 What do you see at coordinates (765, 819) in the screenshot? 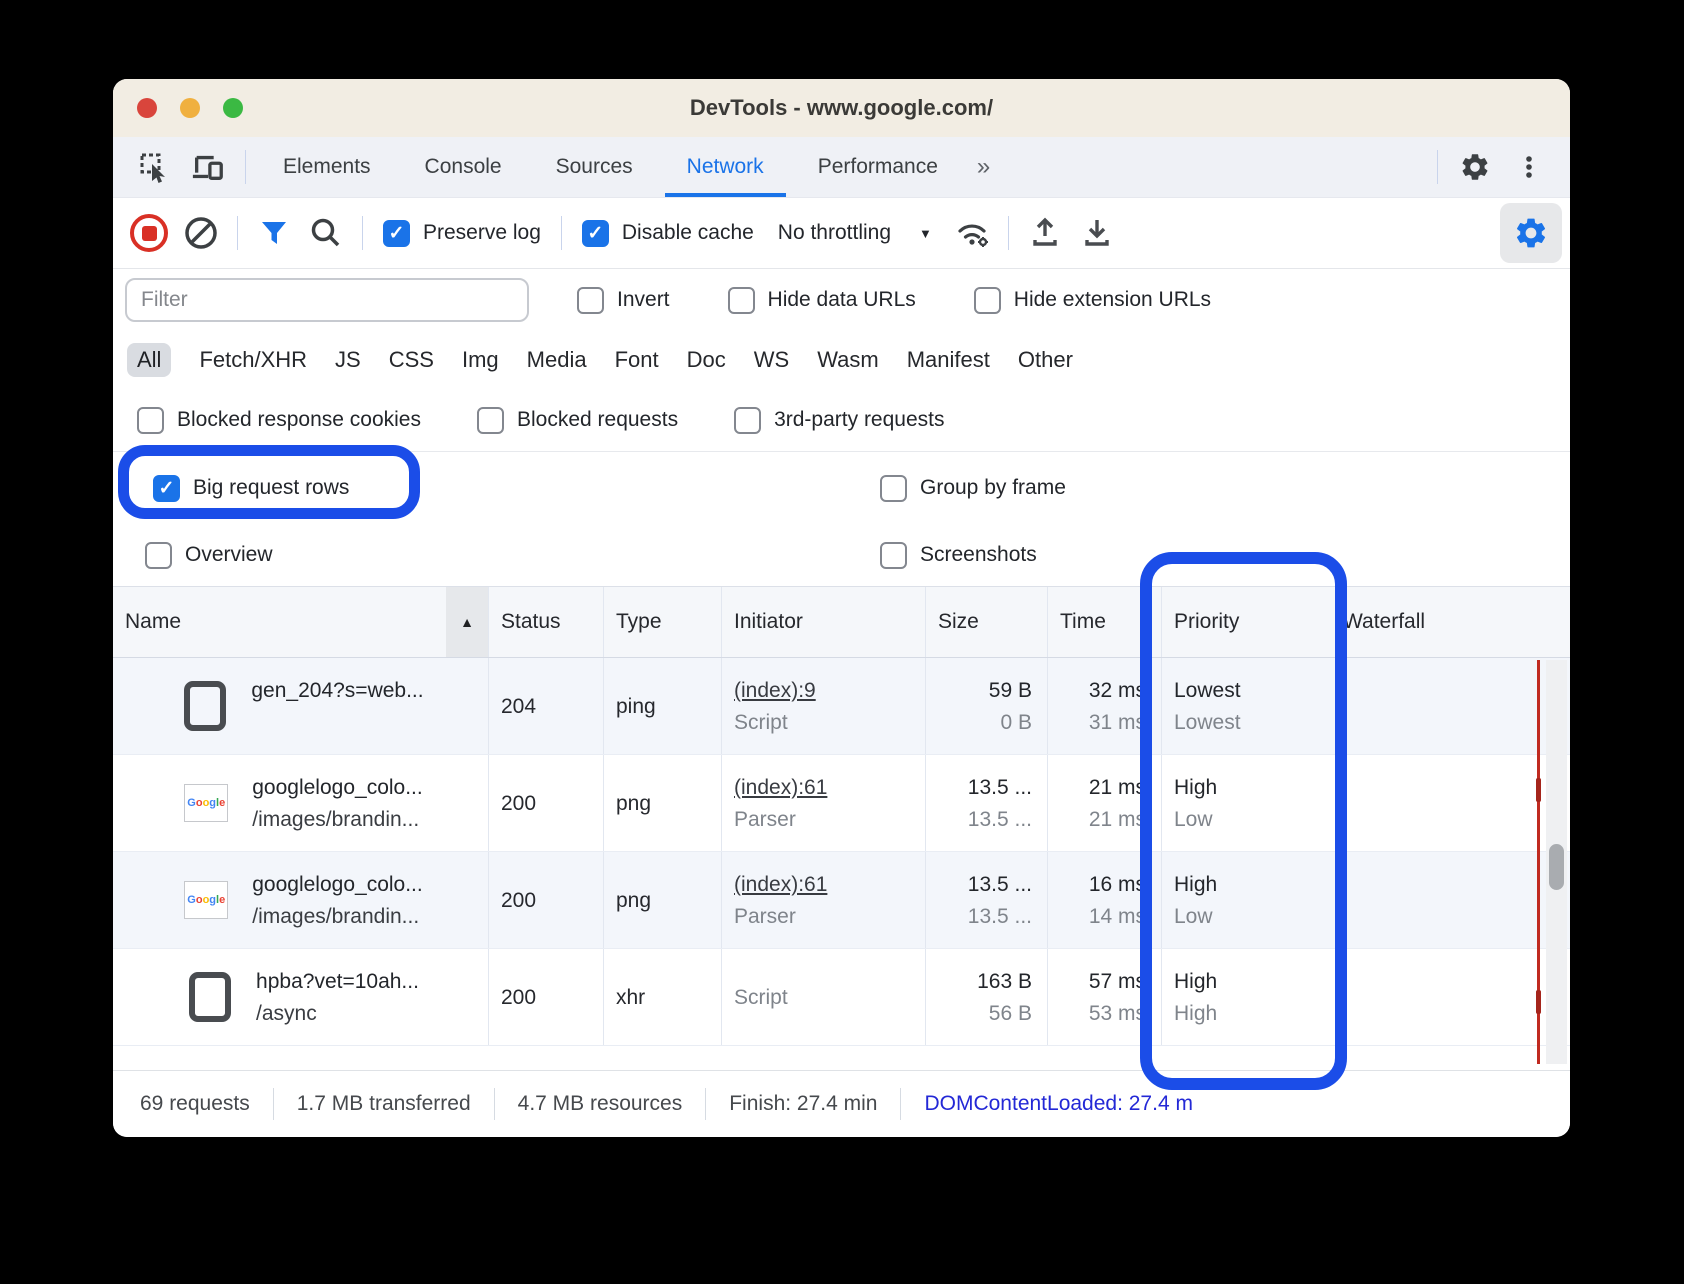
I see `initiator-sub: Parser` at bounding box center [765, 819].